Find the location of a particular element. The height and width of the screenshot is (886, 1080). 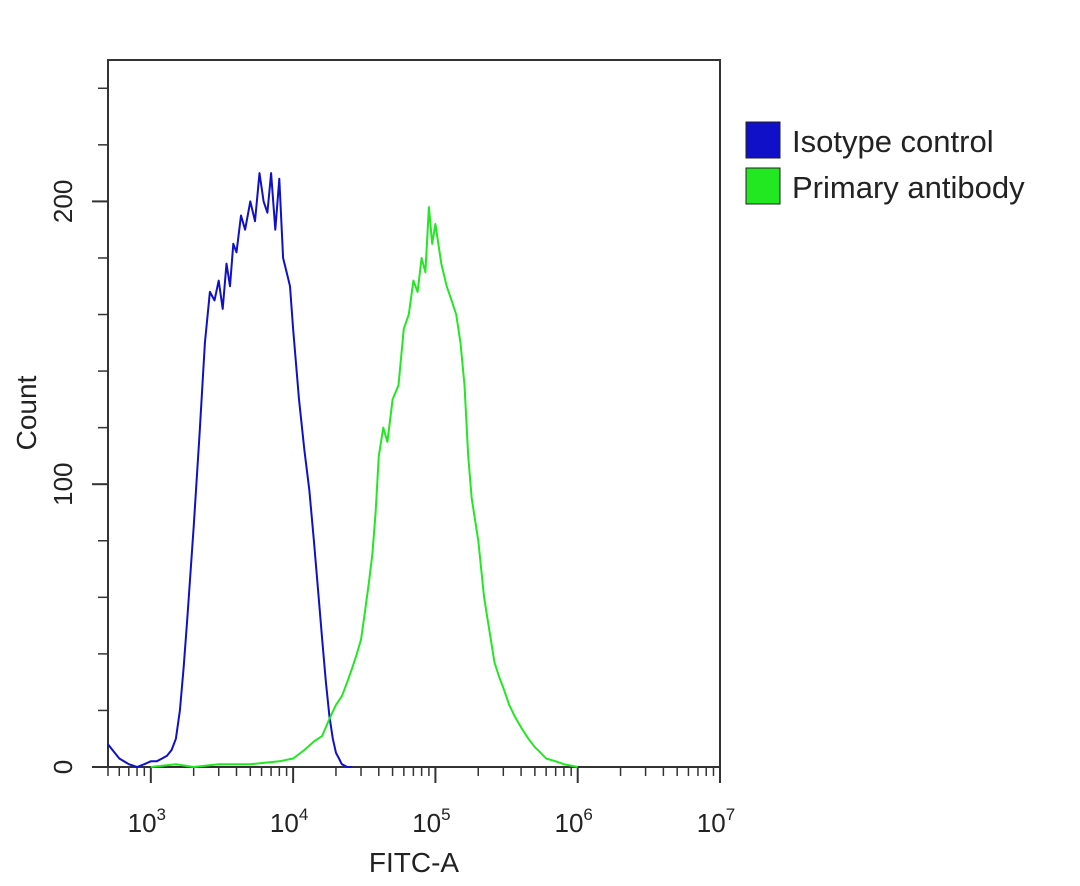

x-tick-label: 10⁴ is located at coordinates (289, 821).